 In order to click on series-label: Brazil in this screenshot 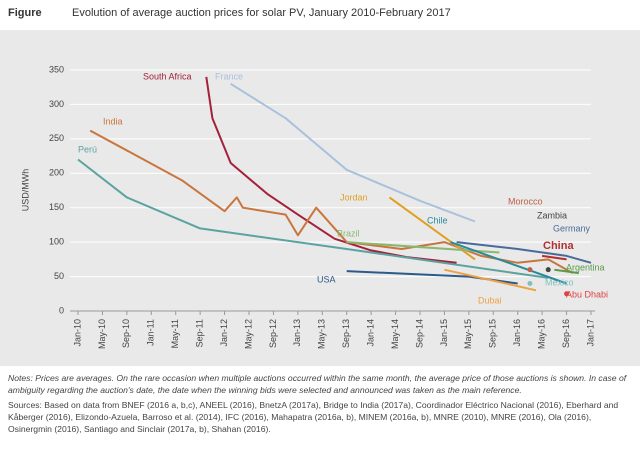, I will do `click(348, 233)`.